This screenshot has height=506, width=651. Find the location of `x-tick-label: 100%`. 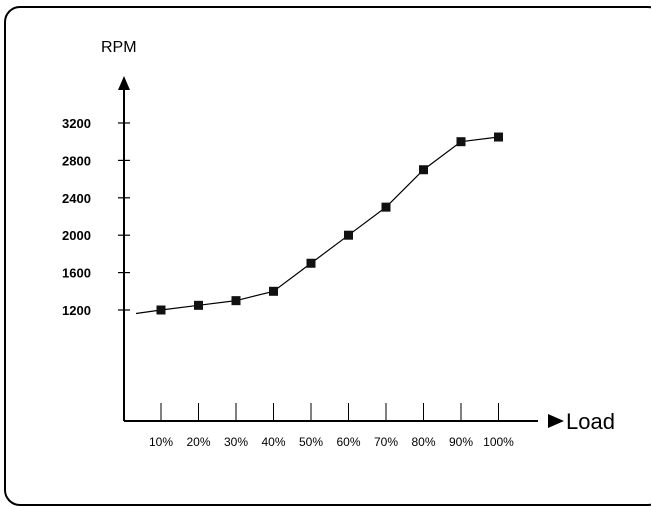

x-tick-label: 100% is located at coordinates (498, 442).